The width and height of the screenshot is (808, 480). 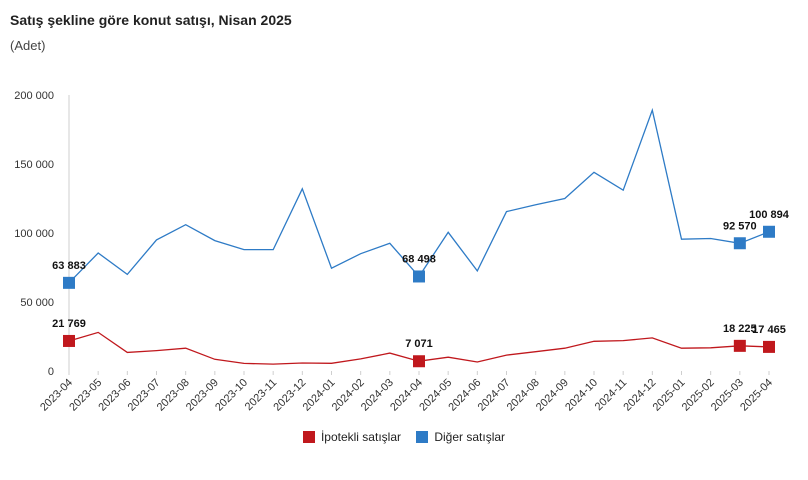 What do you see at coordinates (69, 266) in the screenshot?
I see `data-label-1: 63 883` at bounding box center [69, 266].